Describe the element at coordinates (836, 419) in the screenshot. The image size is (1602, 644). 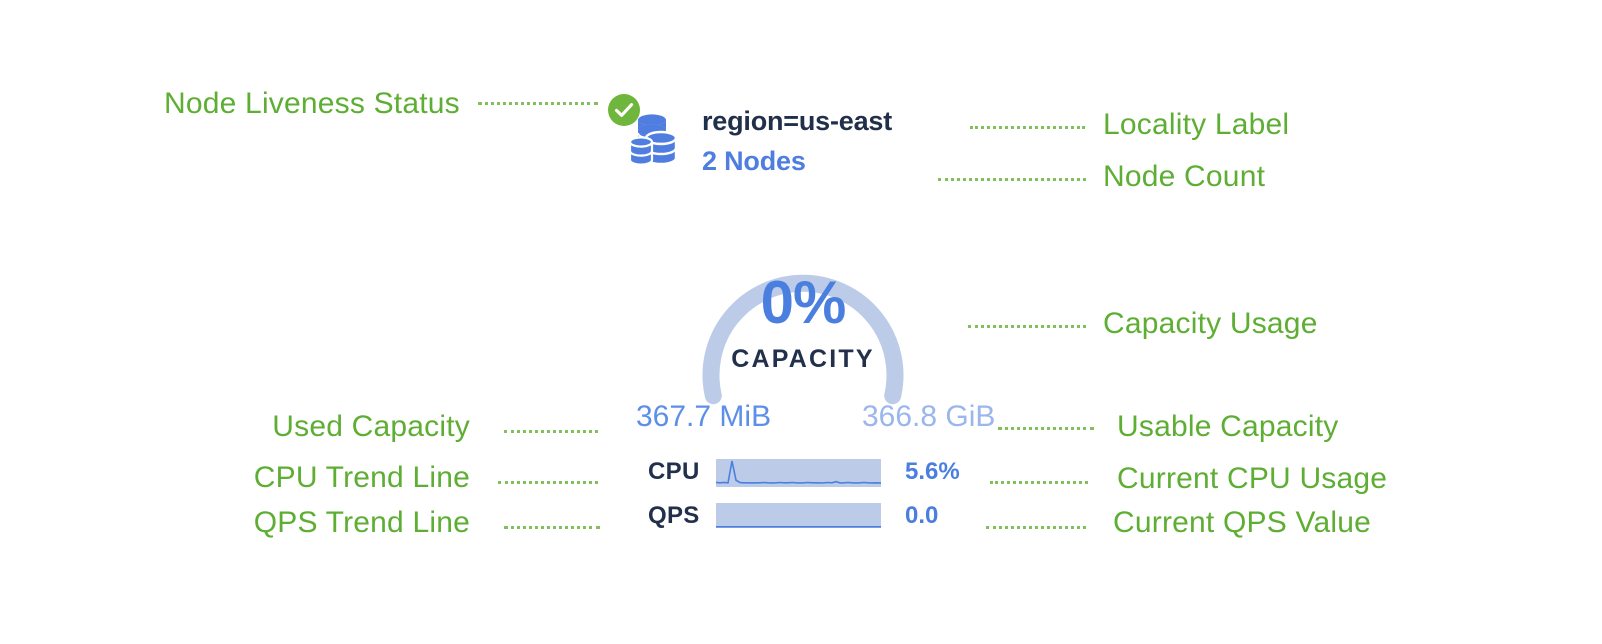
I see `capacity-values-row: 367.7 MiB 366.8 GiB` at that location.